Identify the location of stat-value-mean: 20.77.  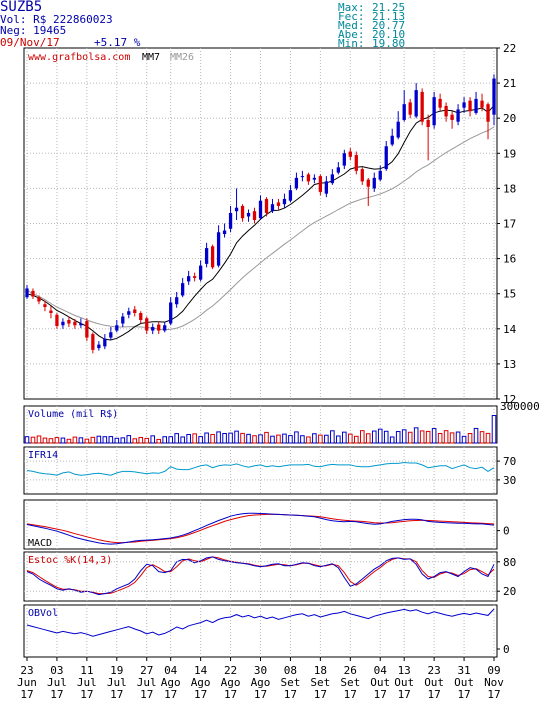
(389, 25).